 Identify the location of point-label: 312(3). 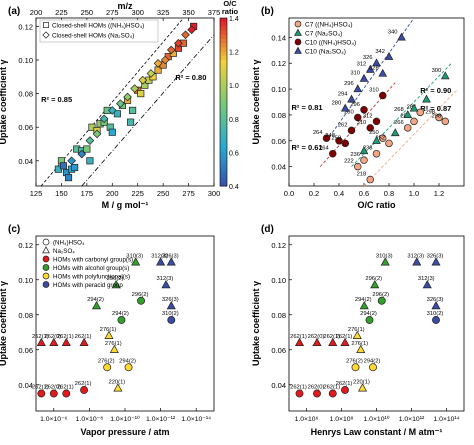
(426, 279).